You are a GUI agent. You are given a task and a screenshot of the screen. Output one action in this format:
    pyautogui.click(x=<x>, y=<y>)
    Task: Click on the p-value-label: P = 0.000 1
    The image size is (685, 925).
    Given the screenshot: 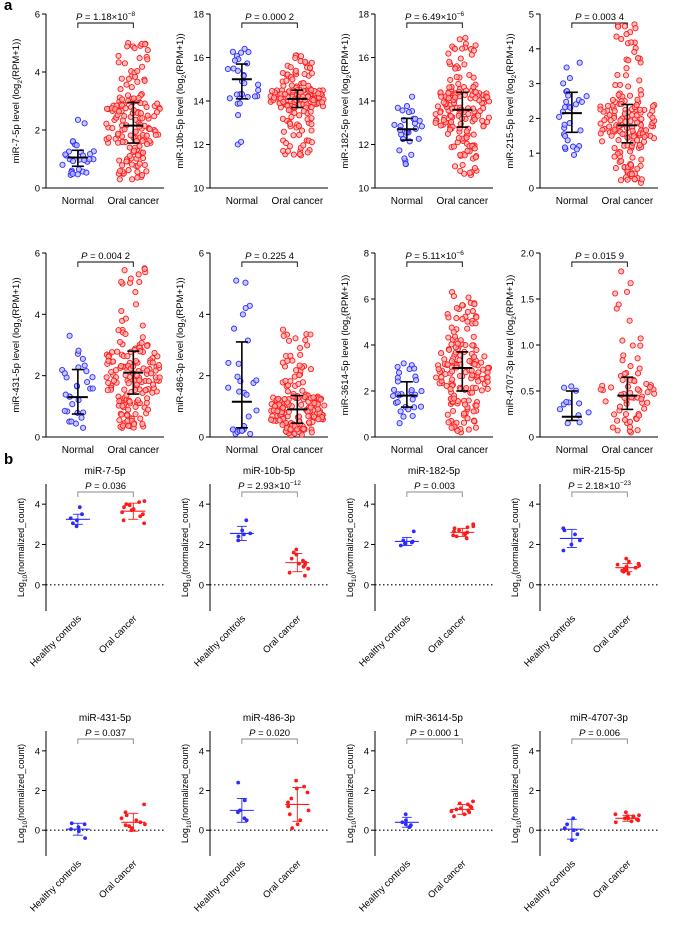 What is the action you would take?
    pyautogui.click(x=434, y=733)
    